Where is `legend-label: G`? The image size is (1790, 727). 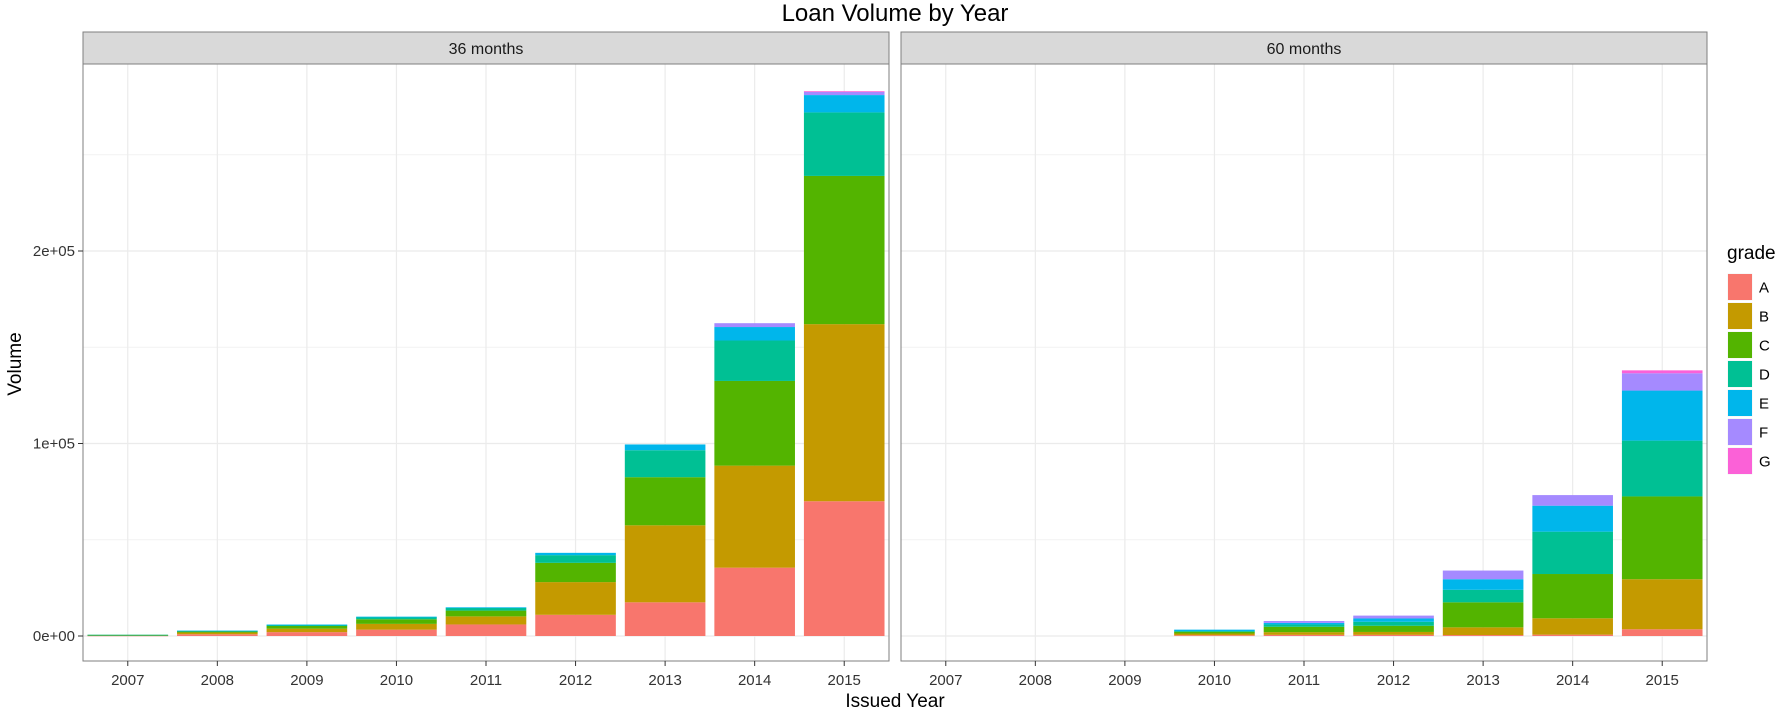 legend-label: G is located at coordinates (1765, 462).